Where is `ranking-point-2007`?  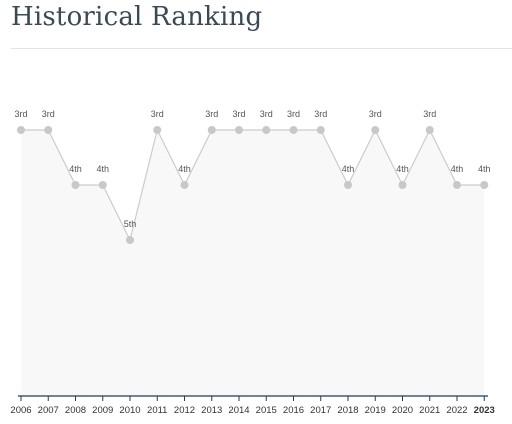 ranking-point-2007 is located at coordinates (48, 130).